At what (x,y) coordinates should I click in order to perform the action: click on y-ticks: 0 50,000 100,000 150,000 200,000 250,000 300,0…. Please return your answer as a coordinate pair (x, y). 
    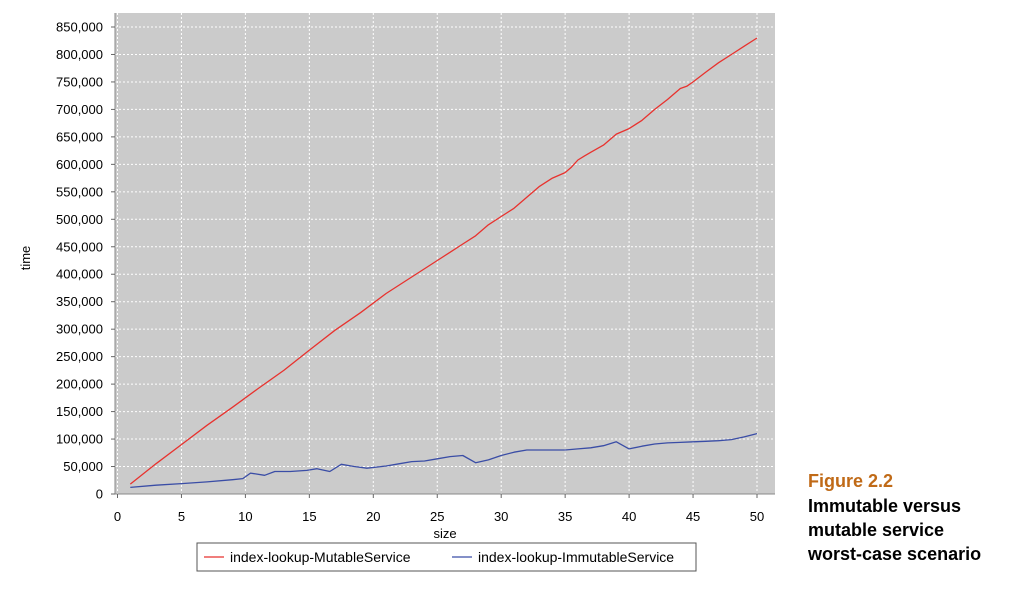
    Looking at the image, I should click on (85, 261).